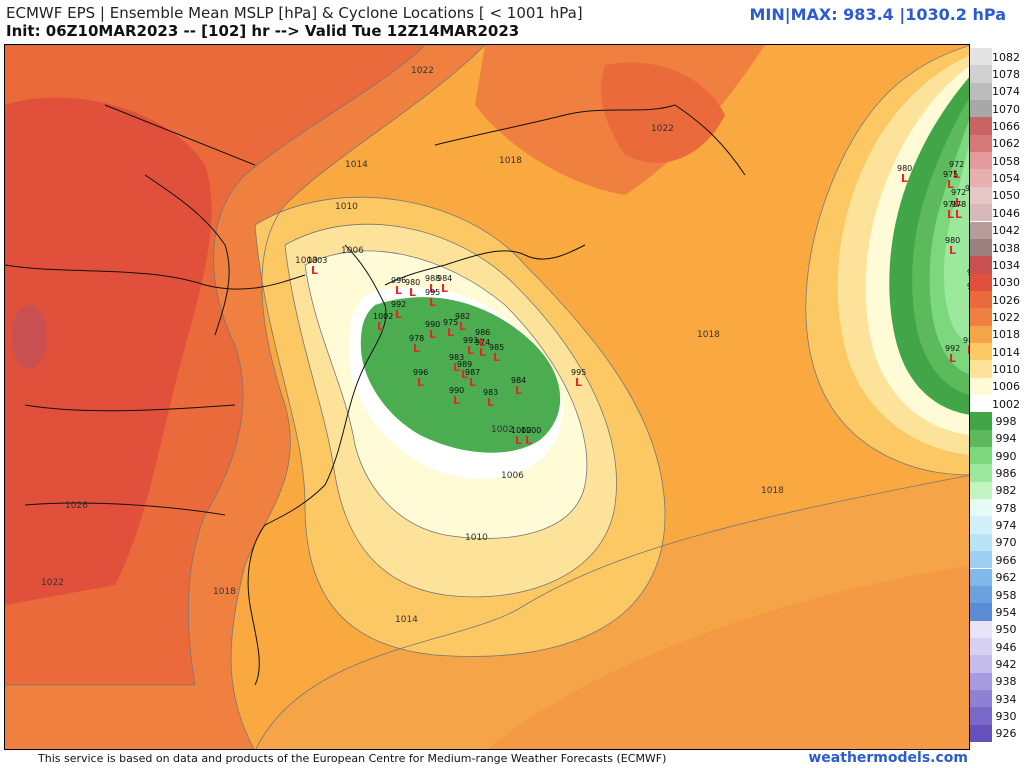  Describe the element at coordinates (997, 612) in the screenshot. I see `colorbar-row: 954` at that location.